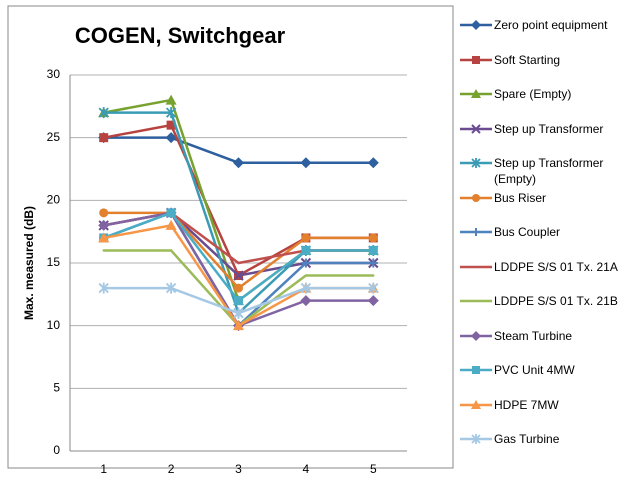 The width and height of the screenshot is (628, 489). What do you see at coordinates (238, 469) in the screenshot?
I see `x-tick-label: 3` at bounding box center [238, 469].